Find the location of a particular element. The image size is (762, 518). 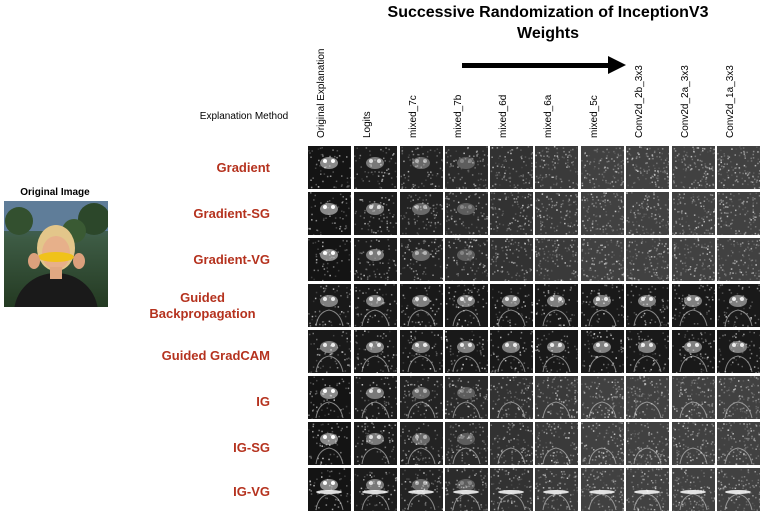

row-label: Gradient-VG is located at coordinates (231, 259).